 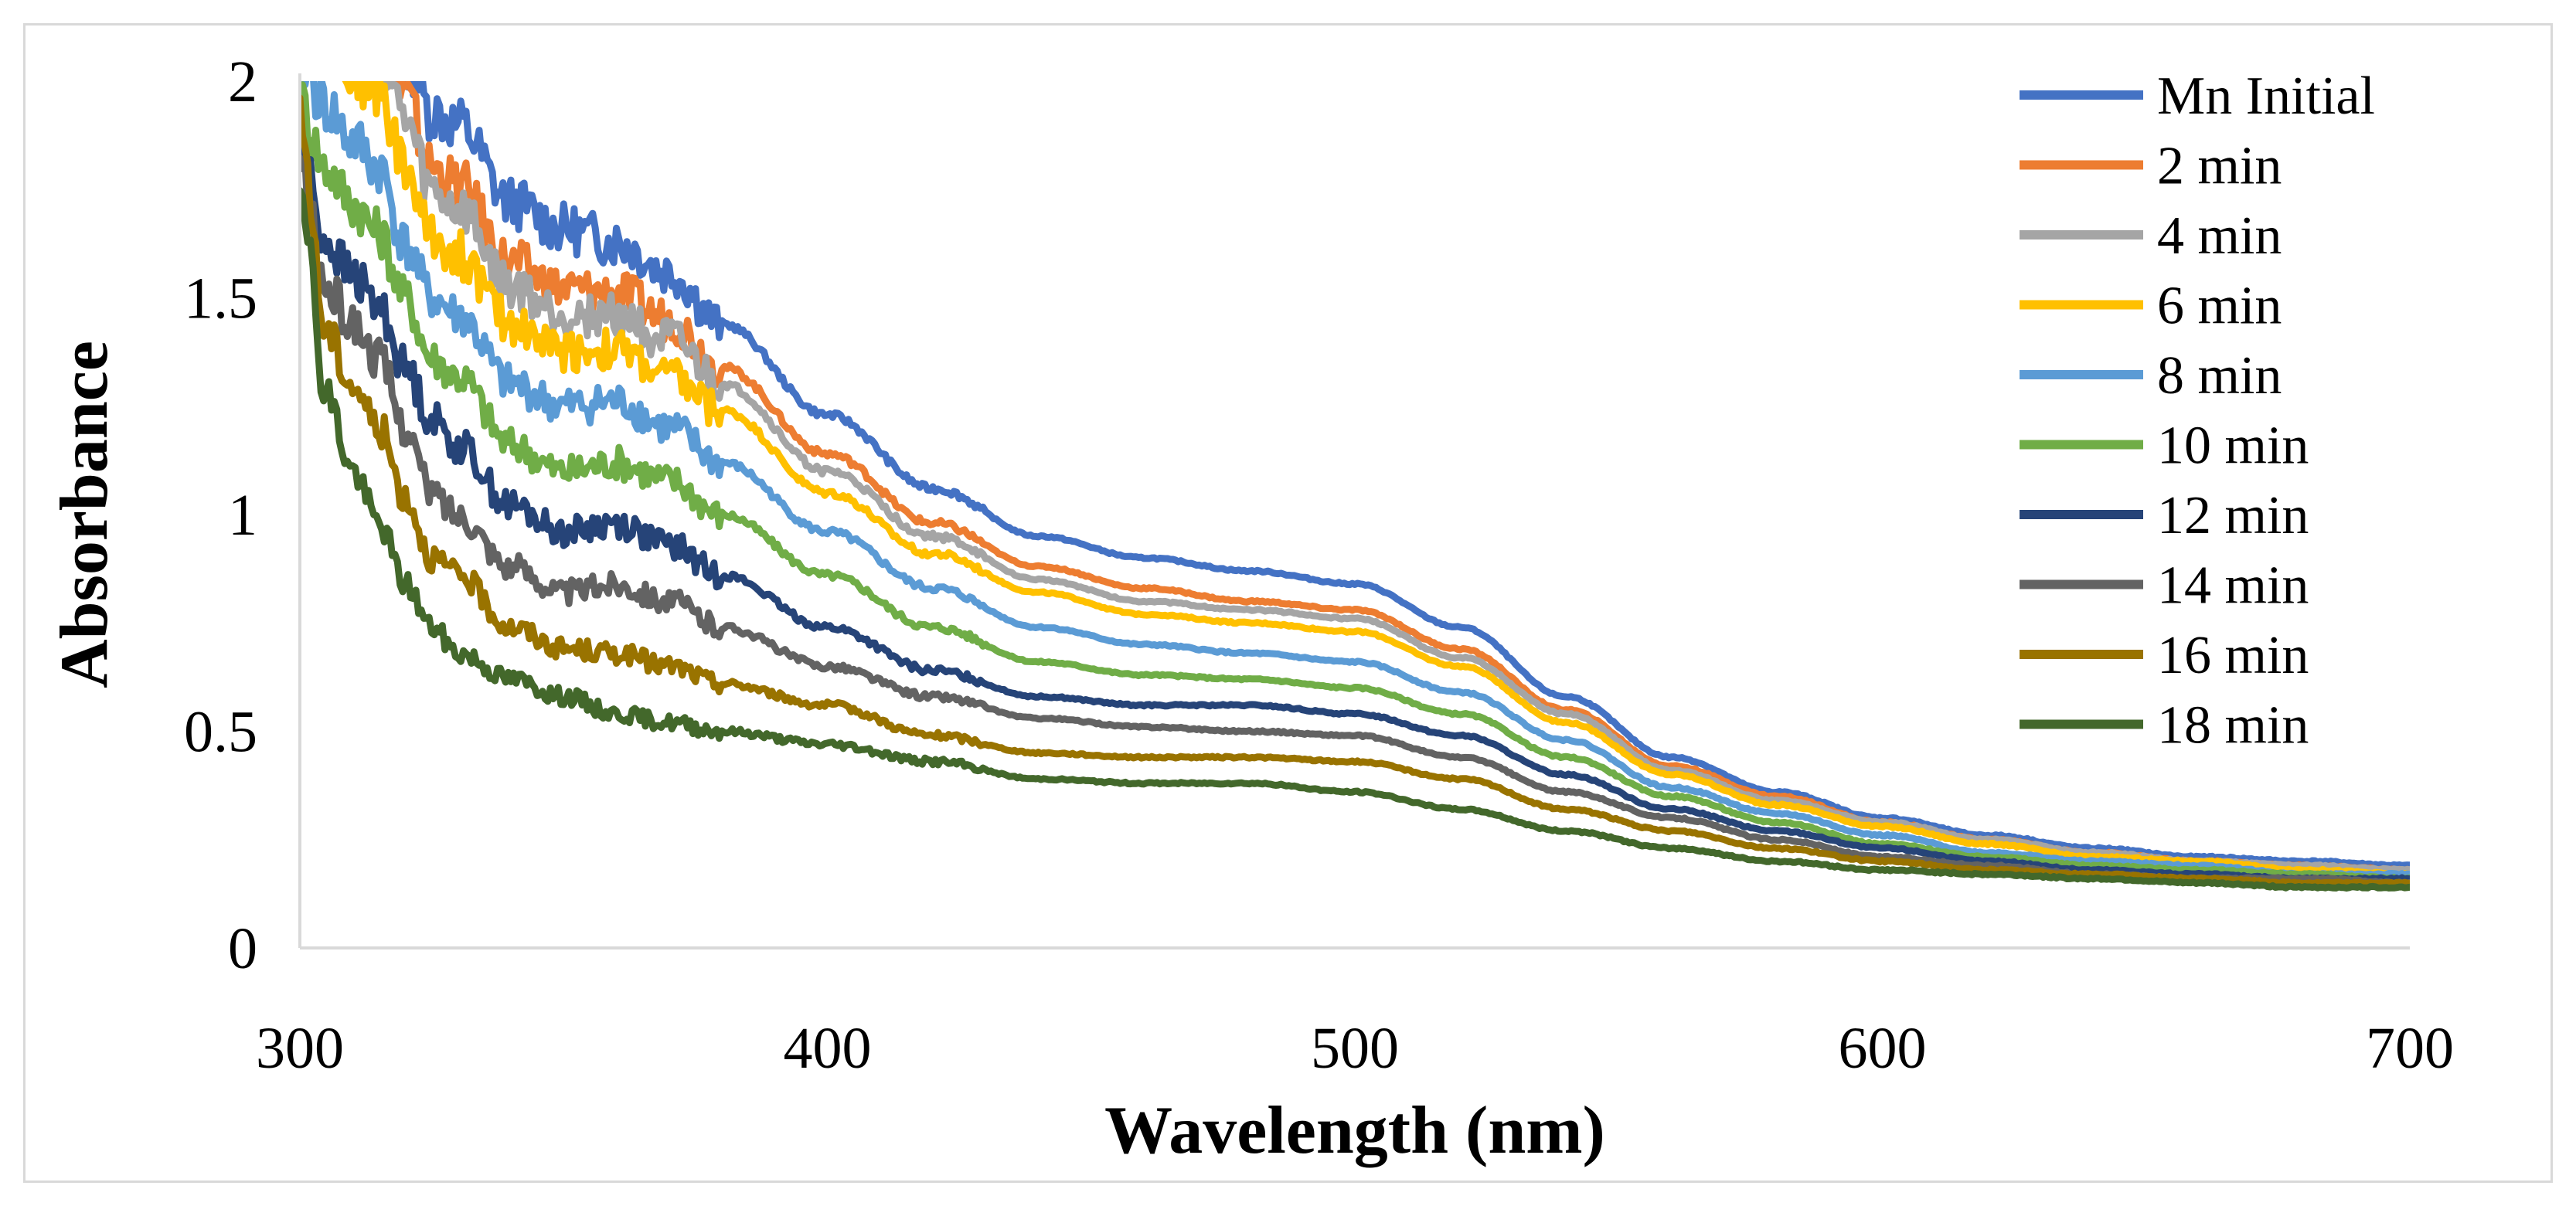 I want to click on legend-label: 10 min, so click(x=2233, y=446).